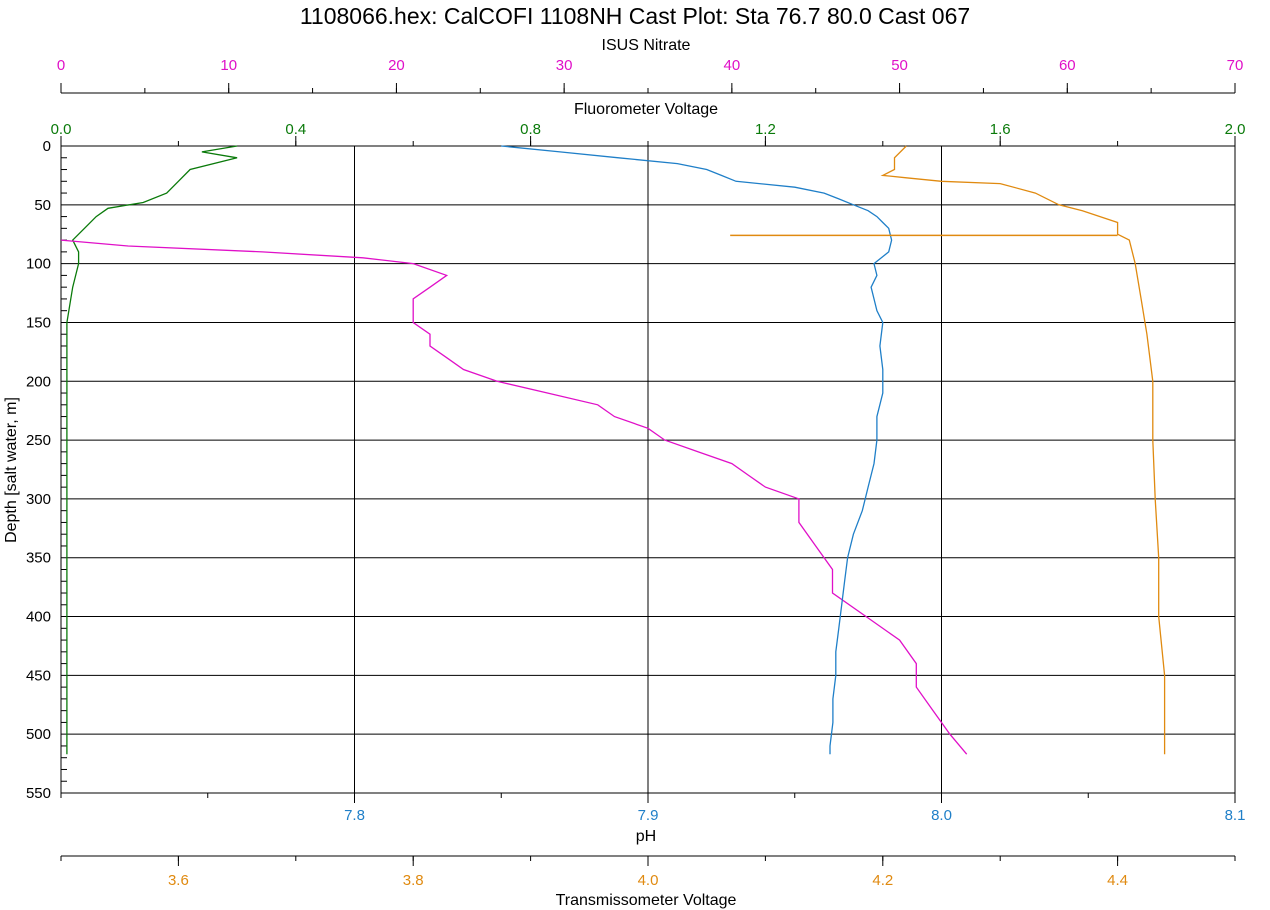 The height and width of the screenshot is (910, 1270). I want to click on fluorometer-tick-label: 0.4, so click(295, 129).